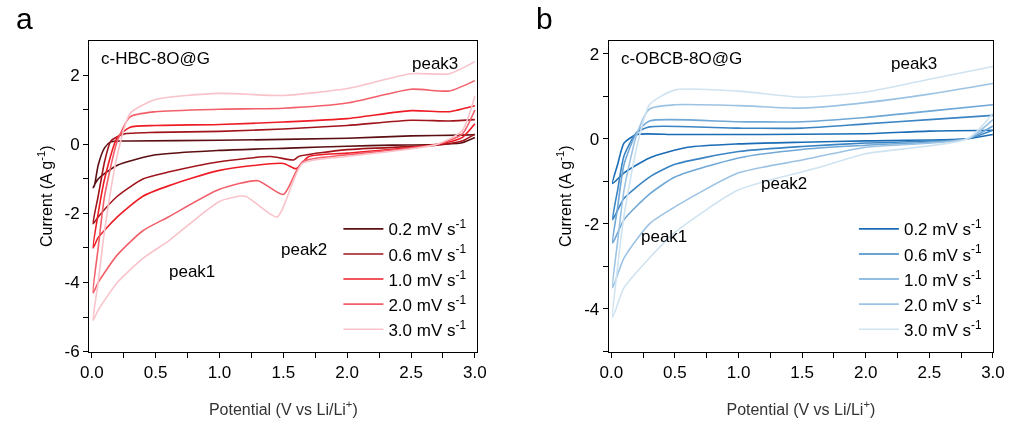 The height and width of the screenshot is (432, 1024). What do you see at coordinates (24, 18) in the screenshot?
I see `text: a` at bounding box center [24, 18].